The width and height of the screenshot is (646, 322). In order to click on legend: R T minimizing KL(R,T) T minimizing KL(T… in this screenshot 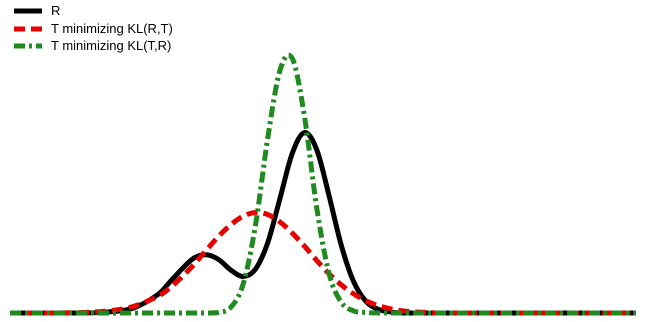, I will do `click(93, 28)`.